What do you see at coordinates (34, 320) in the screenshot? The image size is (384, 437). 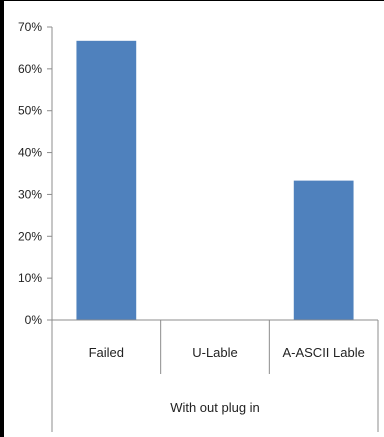 I see `y-tick-label: 0%` at bounding box center [34, 320].